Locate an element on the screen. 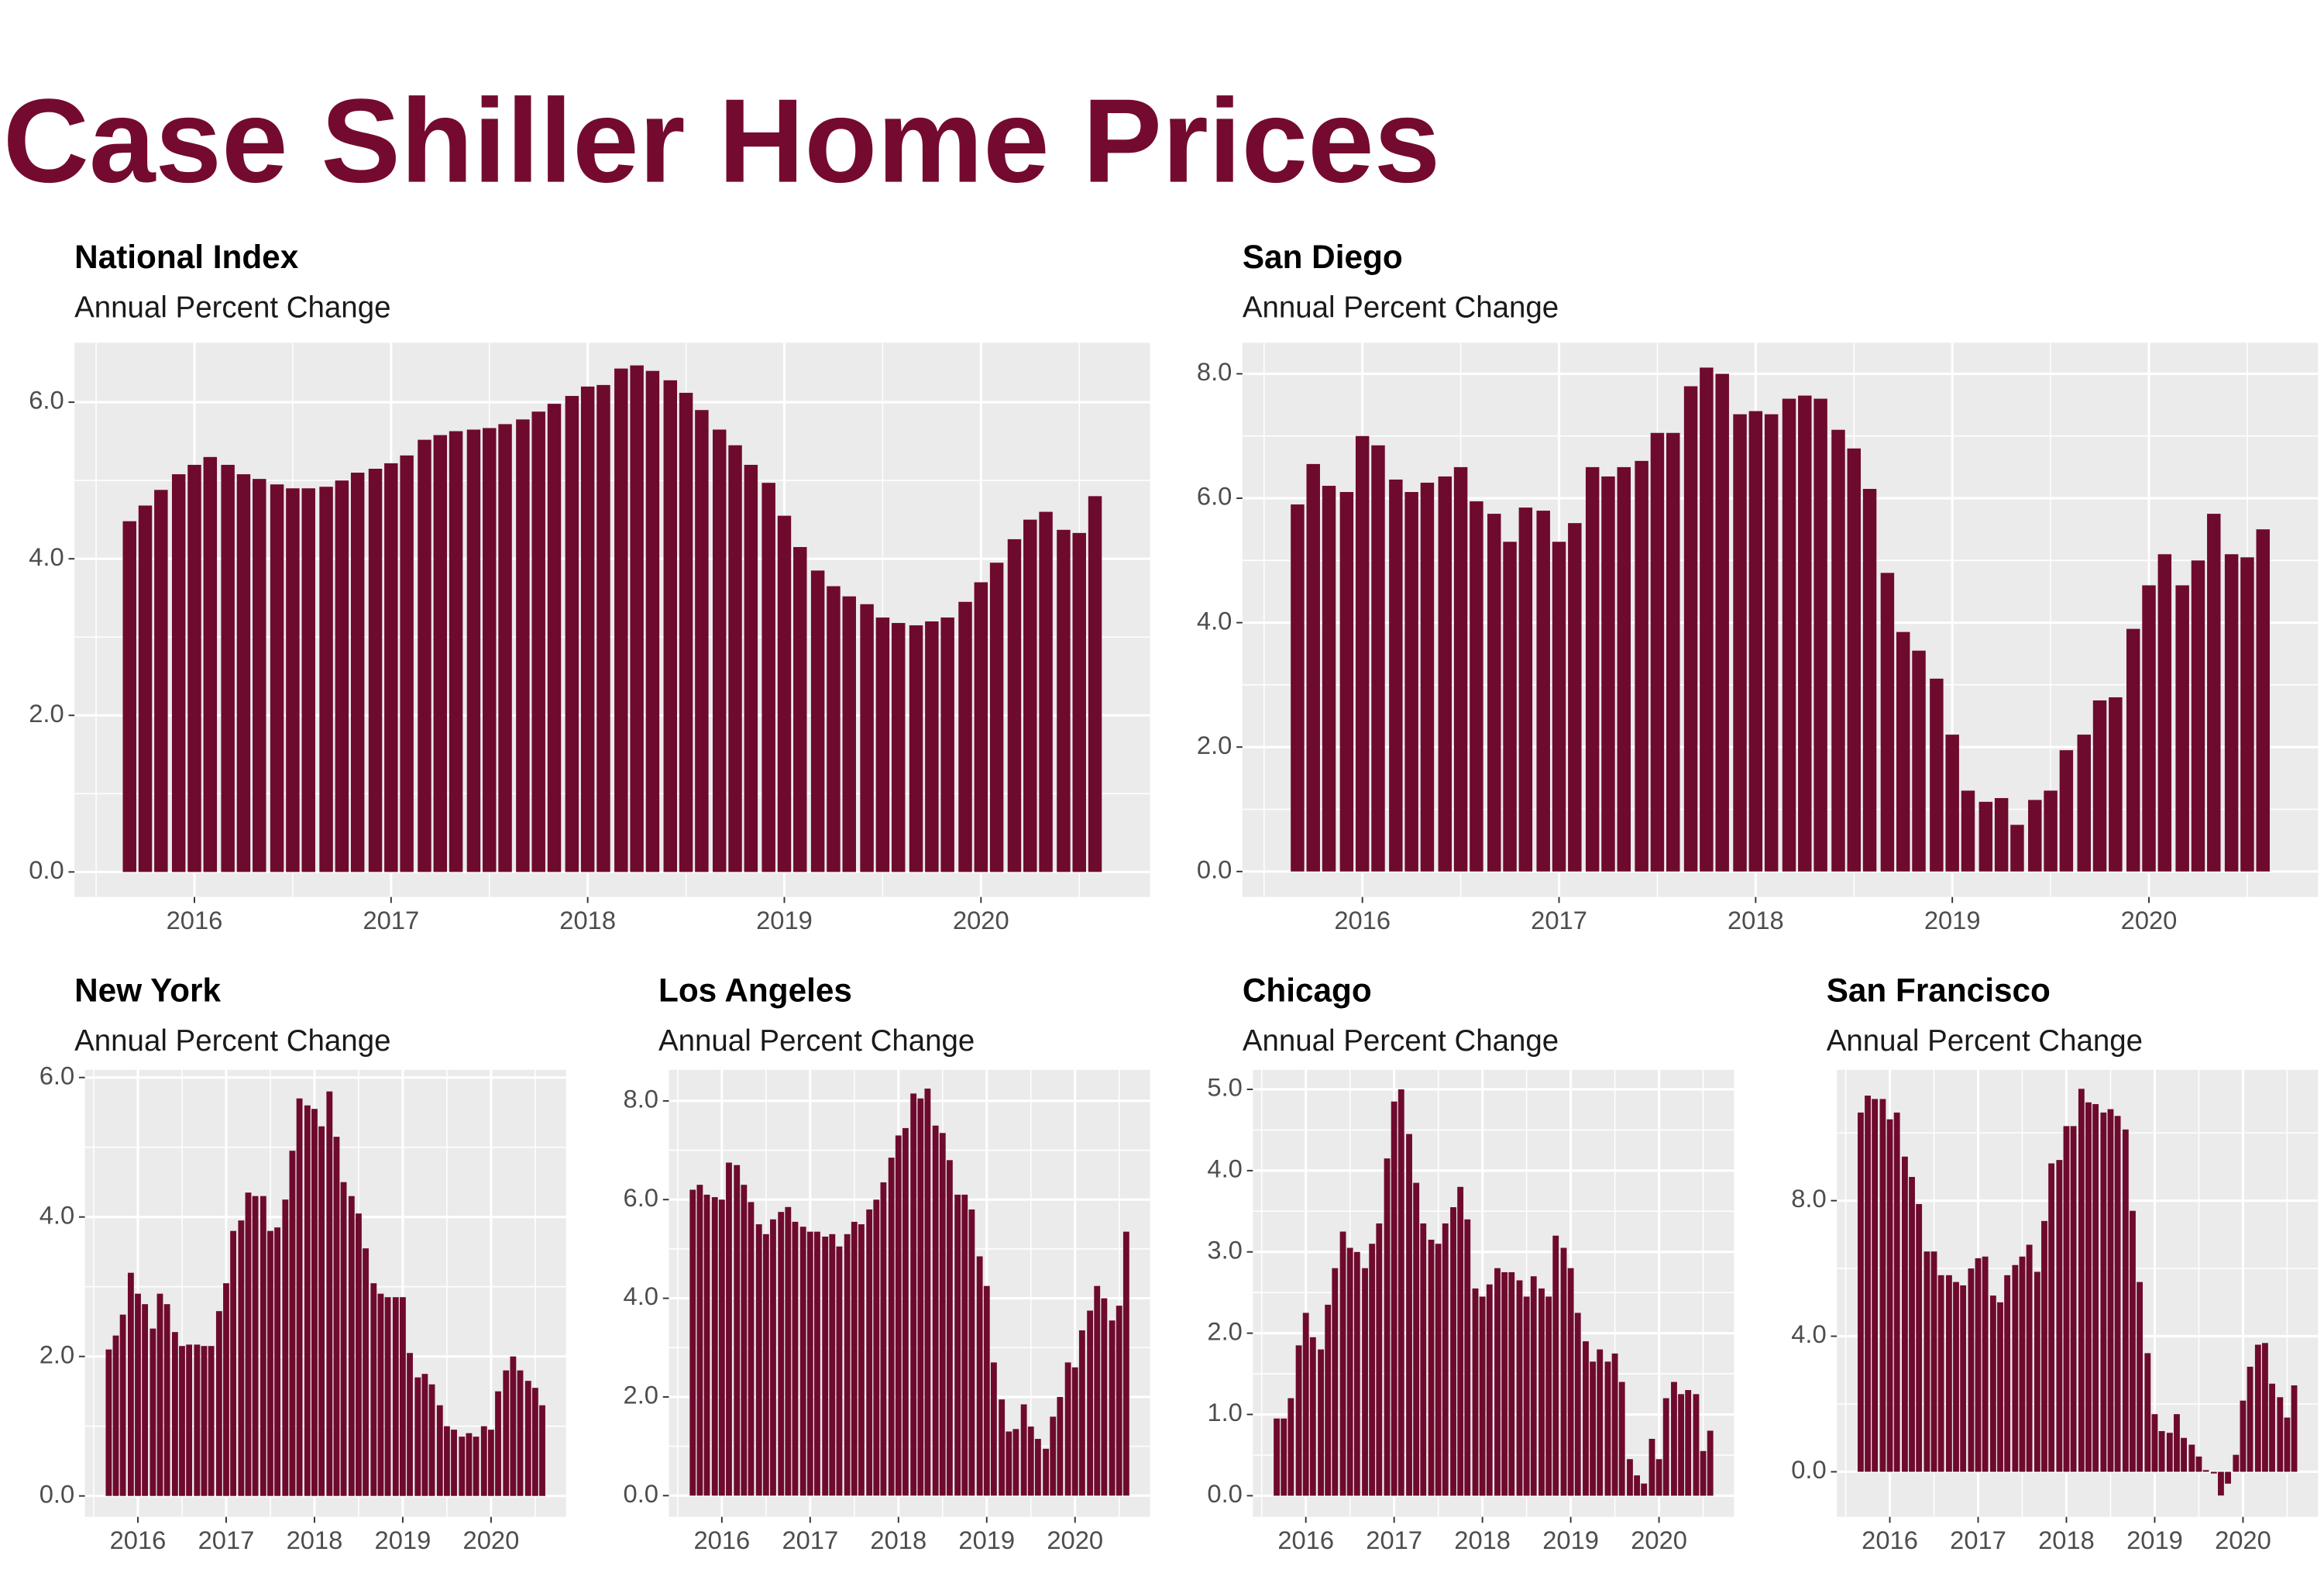 This screenshot has width=2324, height=1569. panel-title: San Diego is located at coordinates (1323, 257).